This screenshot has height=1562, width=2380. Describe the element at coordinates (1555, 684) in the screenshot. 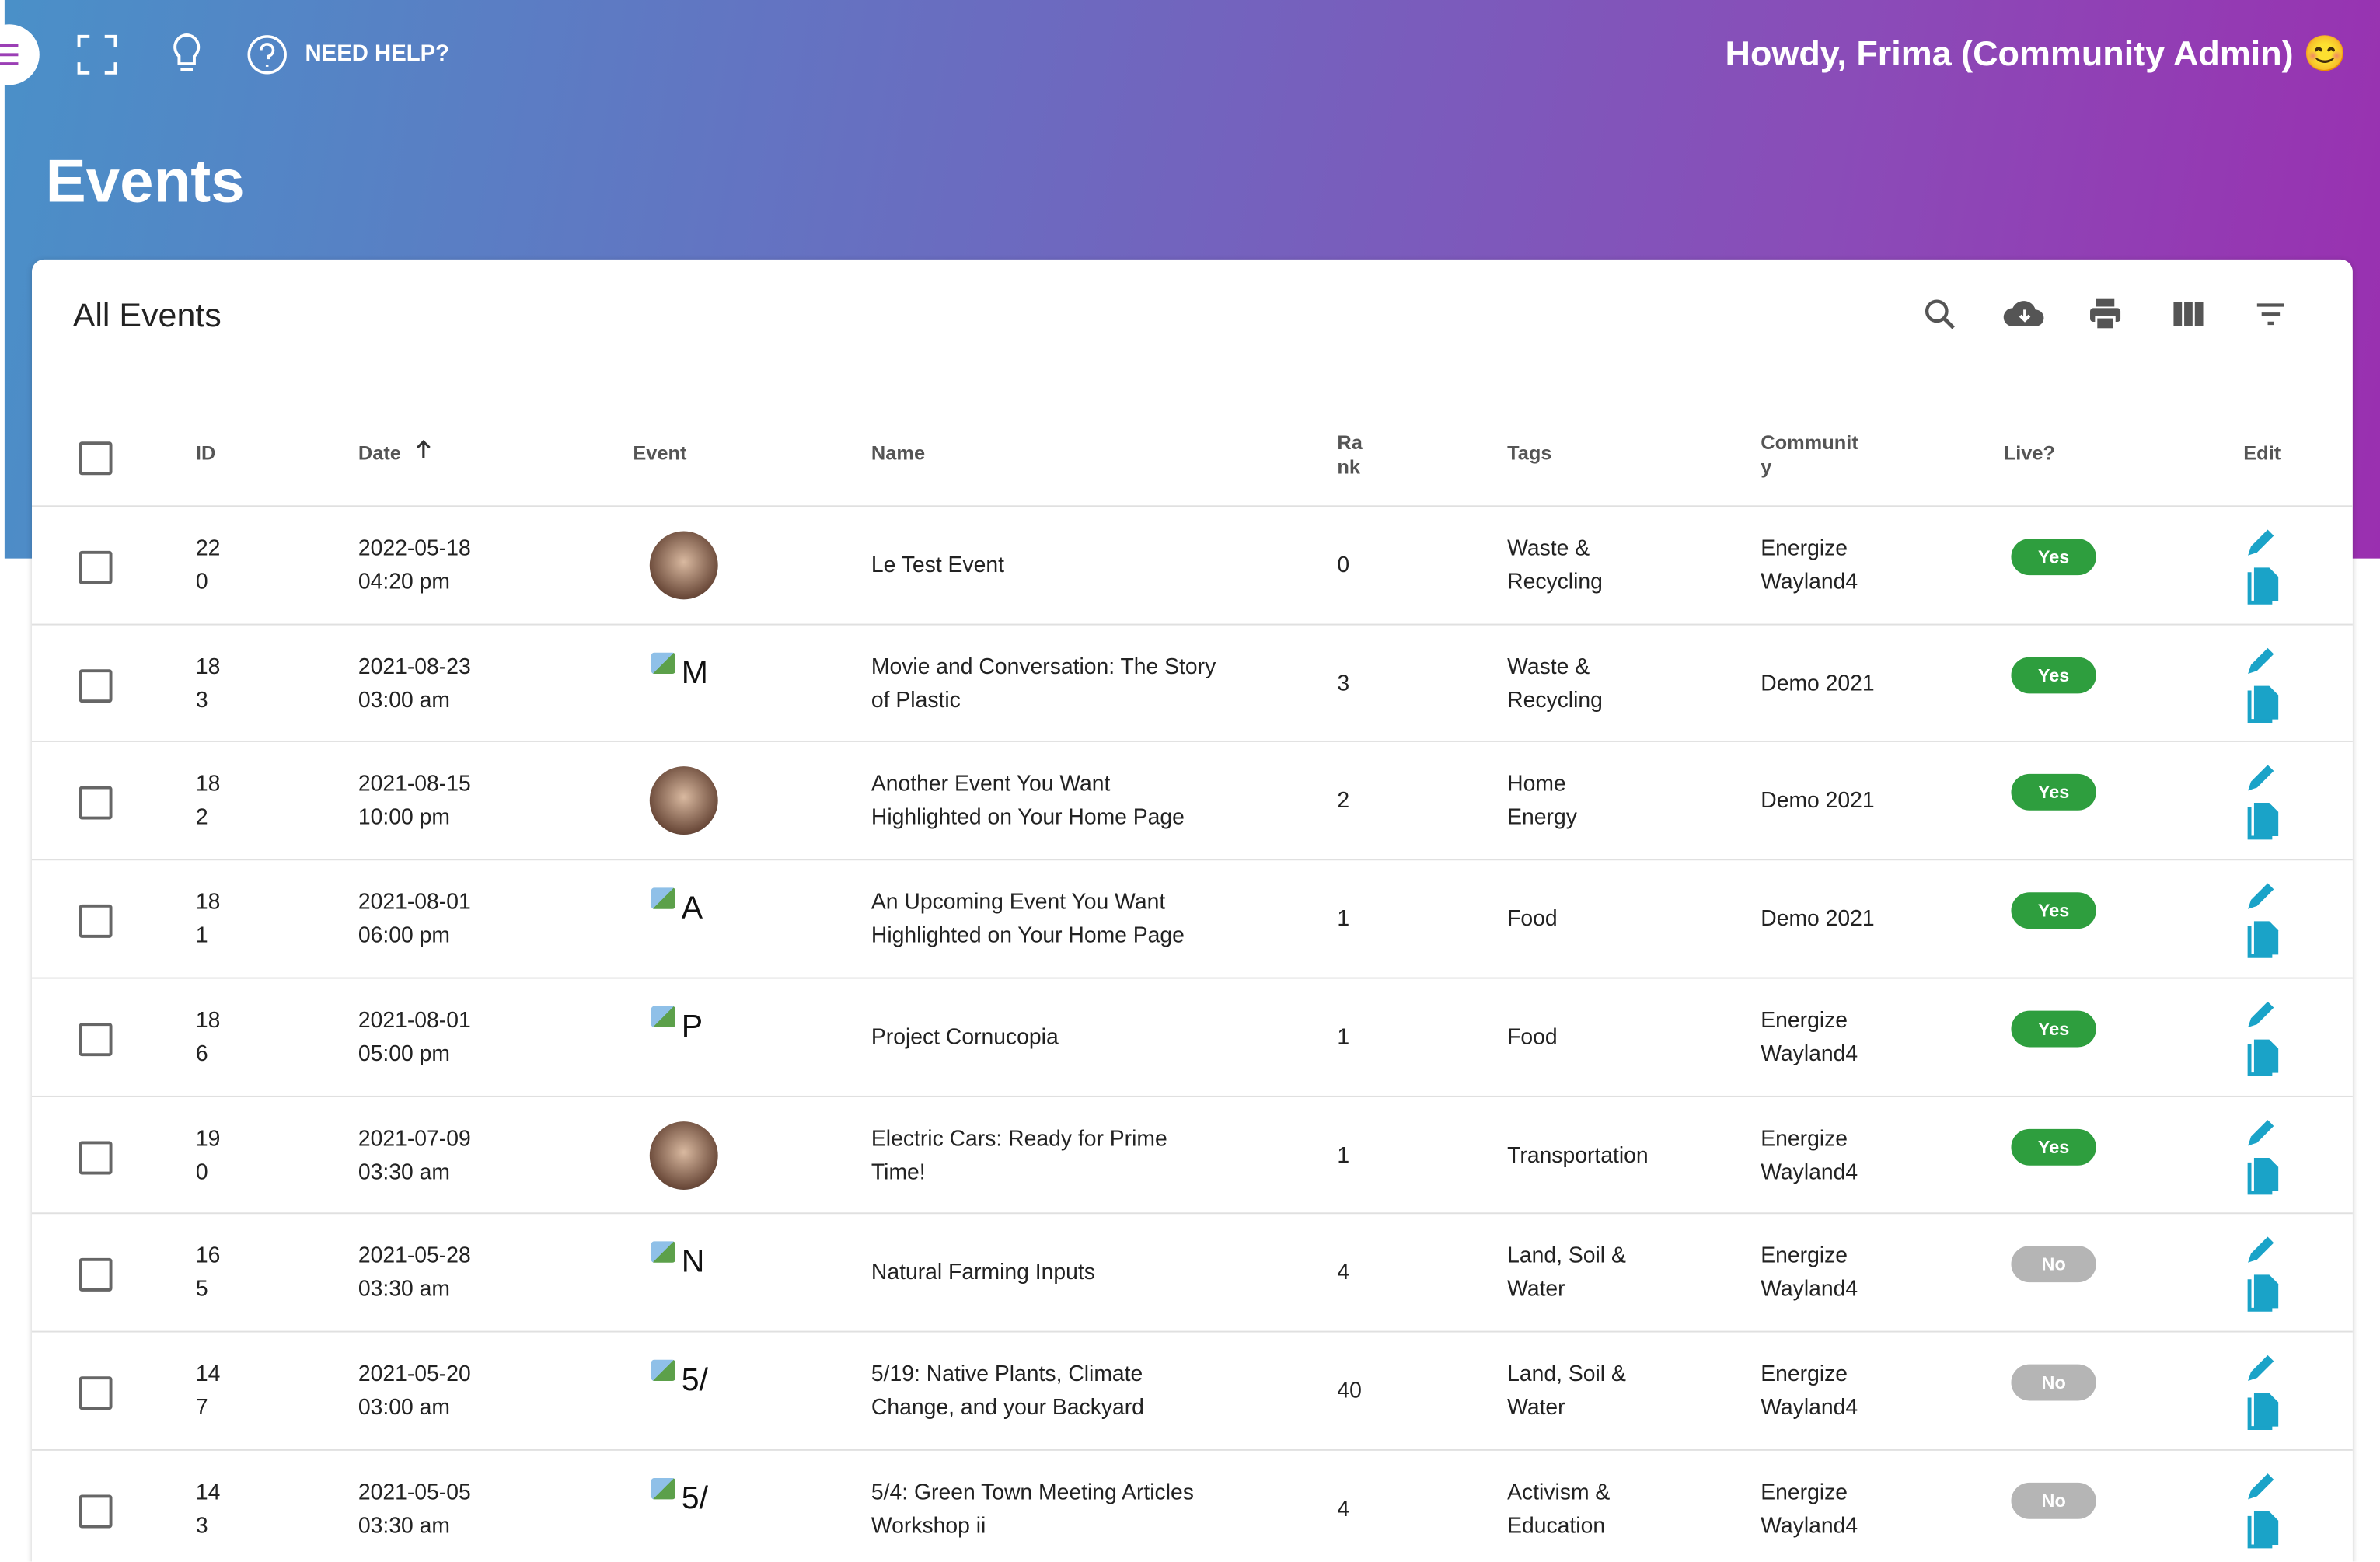

I see `tags: Waste & Recycling` at that location.